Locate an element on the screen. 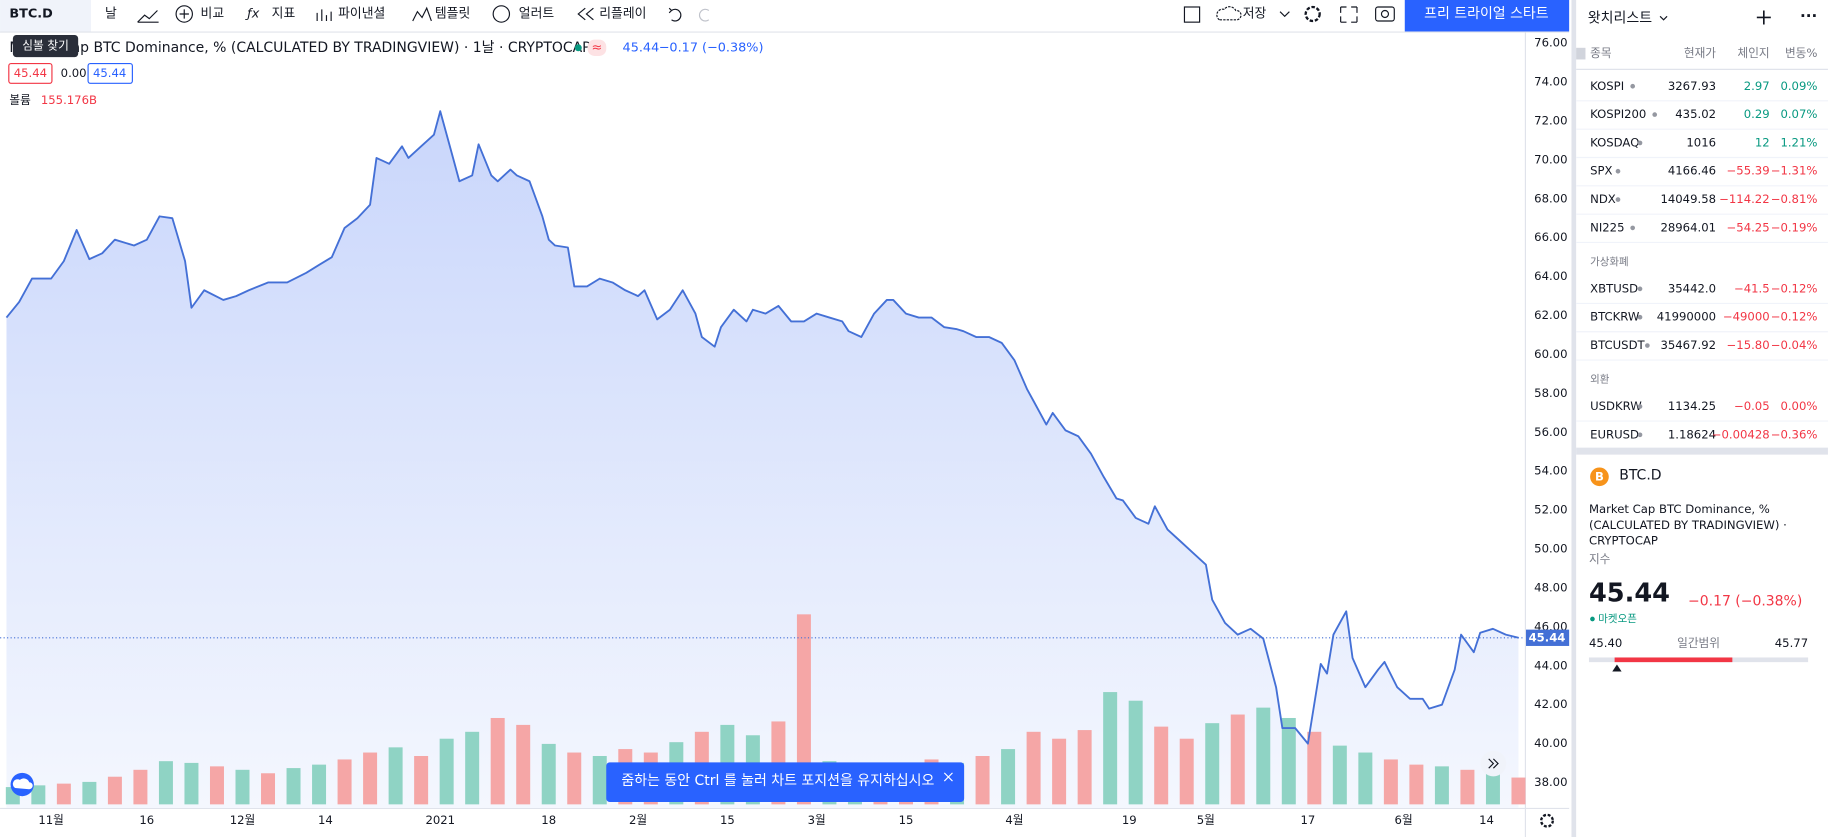  row-change: −15.80 is located at coordinates (1748, 345).